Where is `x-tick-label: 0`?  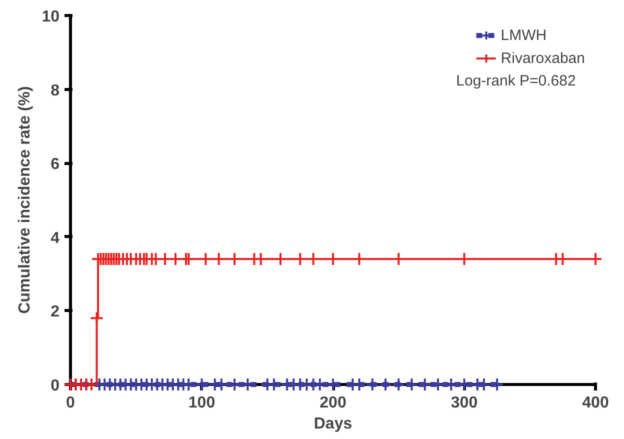
x-tick-label: 0 is located at coordinates (71, 403).